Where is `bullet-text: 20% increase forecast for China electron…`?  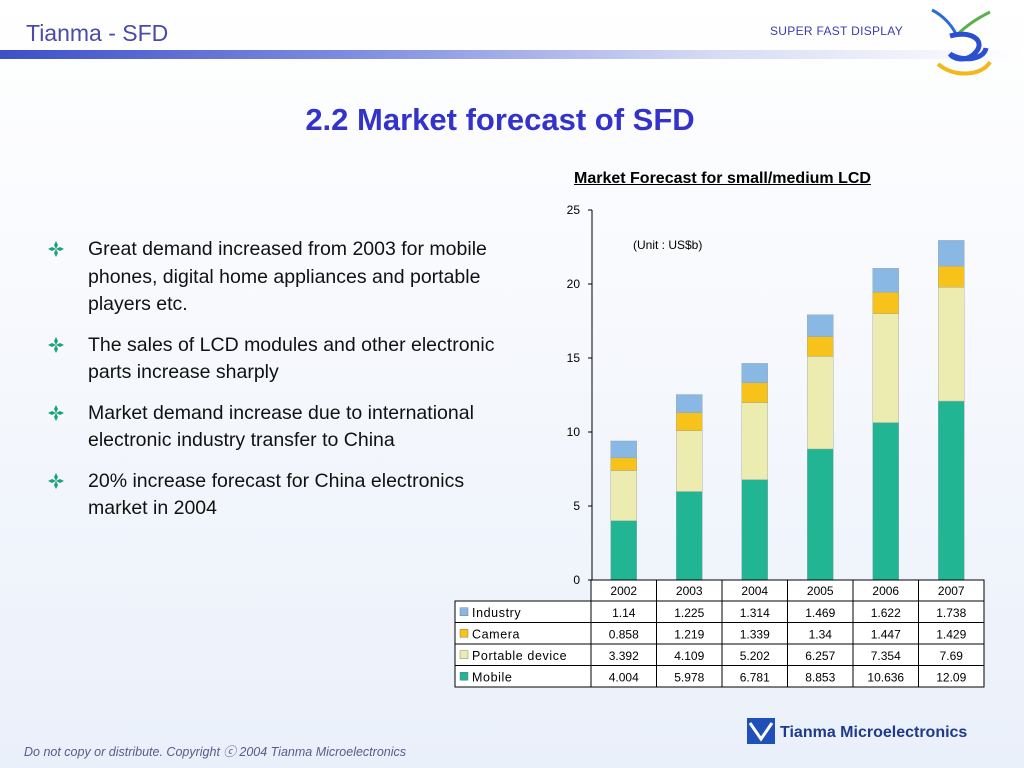
bullet-text: 20% increase forecast for China electron… is located at coordinates (276, 494).